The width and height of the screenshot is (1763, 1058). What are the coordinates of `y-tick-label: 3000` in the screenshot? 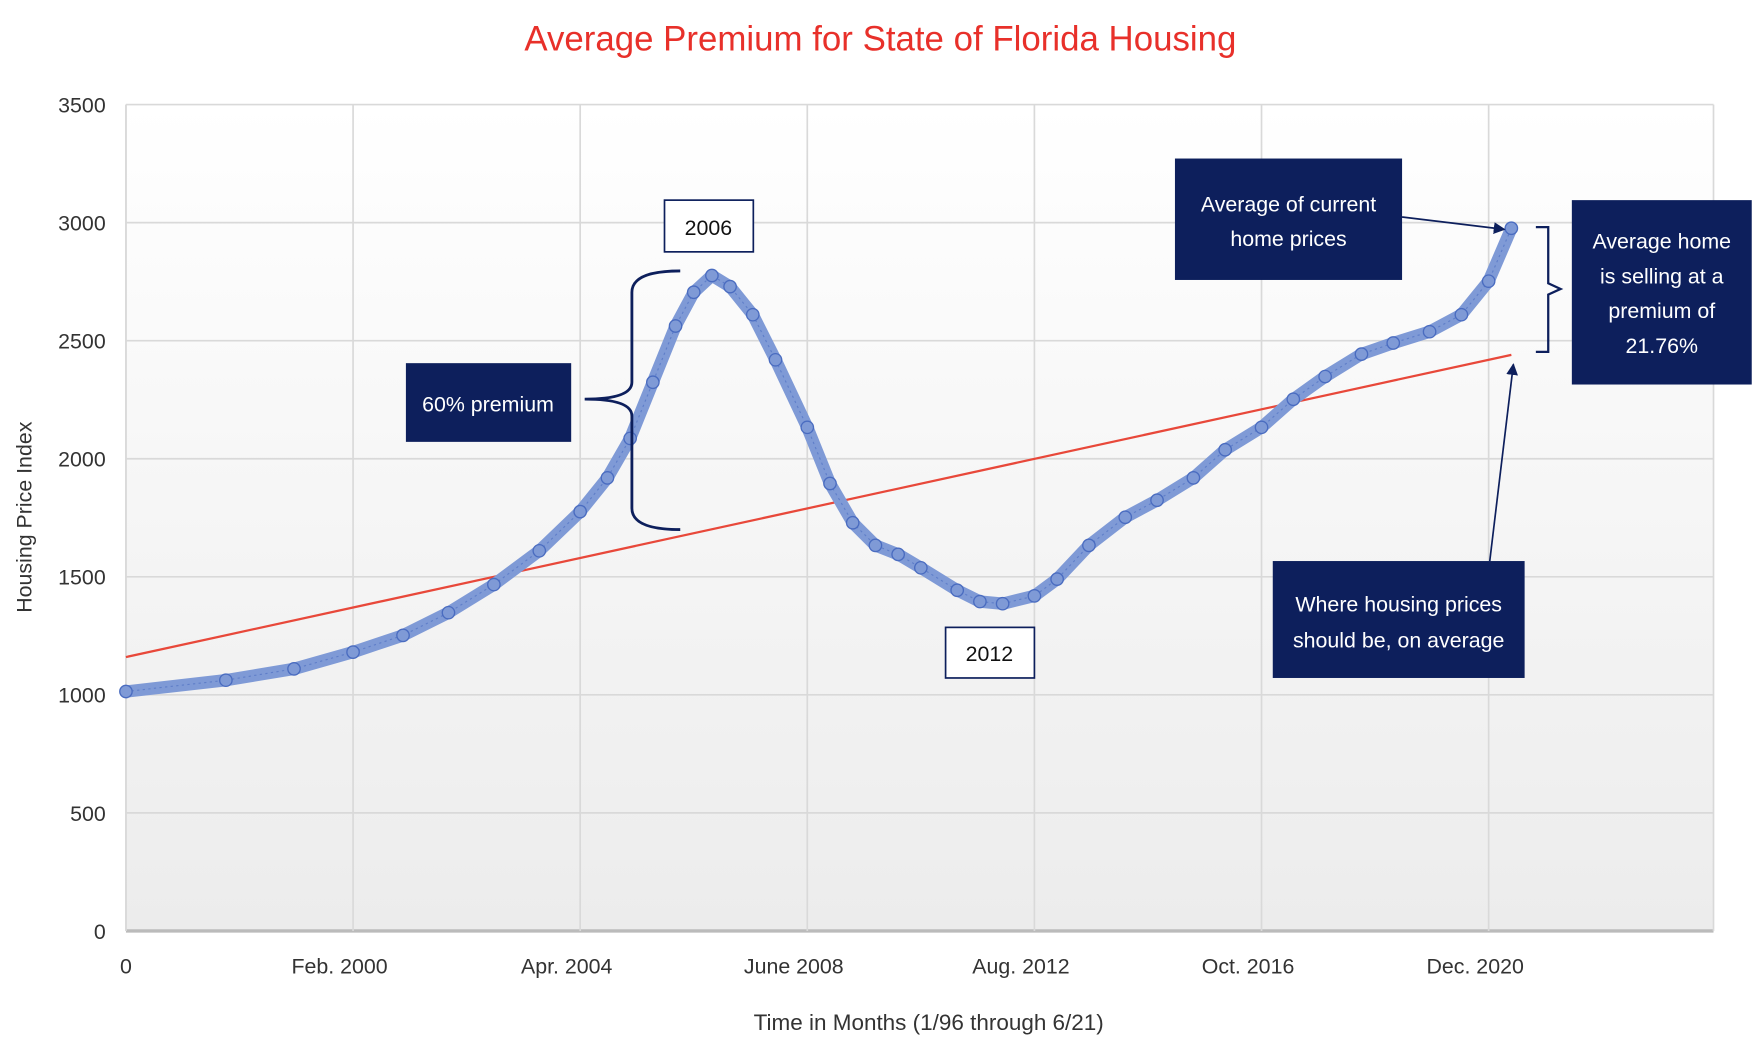 It's located at (82, 223).